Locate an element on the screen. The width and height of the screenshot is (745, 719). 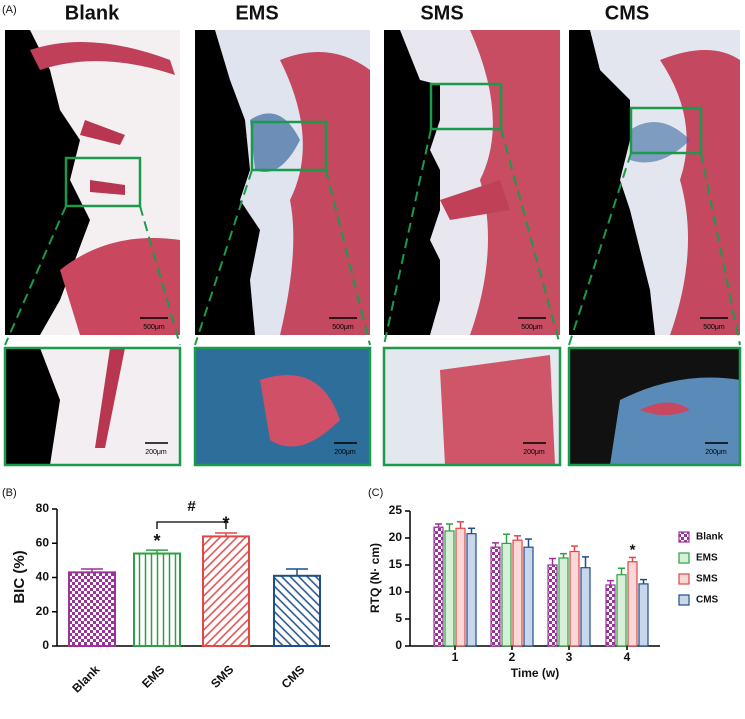
image-title: CMS is located at coordinates (627, 13).